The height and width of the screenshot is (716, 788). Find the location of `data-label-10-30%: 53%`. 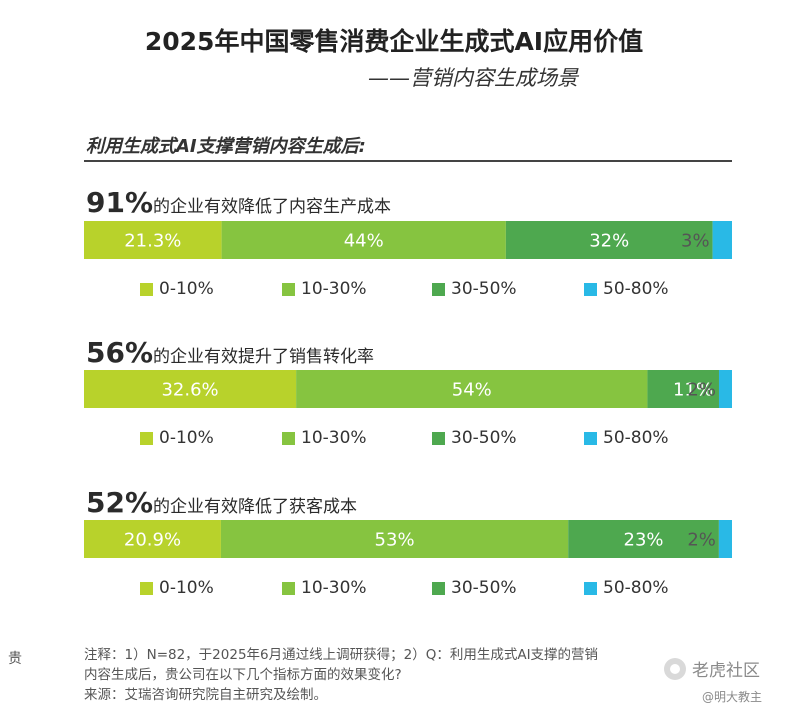

data-label-10-30%: 53% is located at coordinates (395, 540).